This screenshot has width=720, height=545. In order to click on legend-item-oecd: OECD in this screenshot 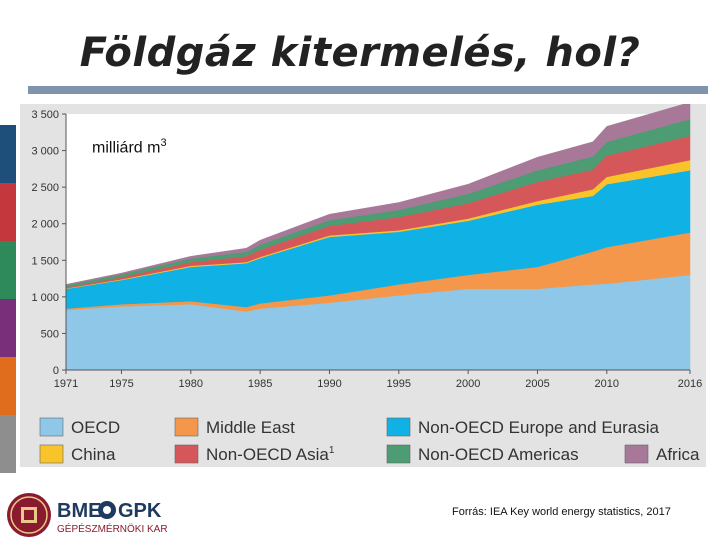, I will do `click(79, 427)`.